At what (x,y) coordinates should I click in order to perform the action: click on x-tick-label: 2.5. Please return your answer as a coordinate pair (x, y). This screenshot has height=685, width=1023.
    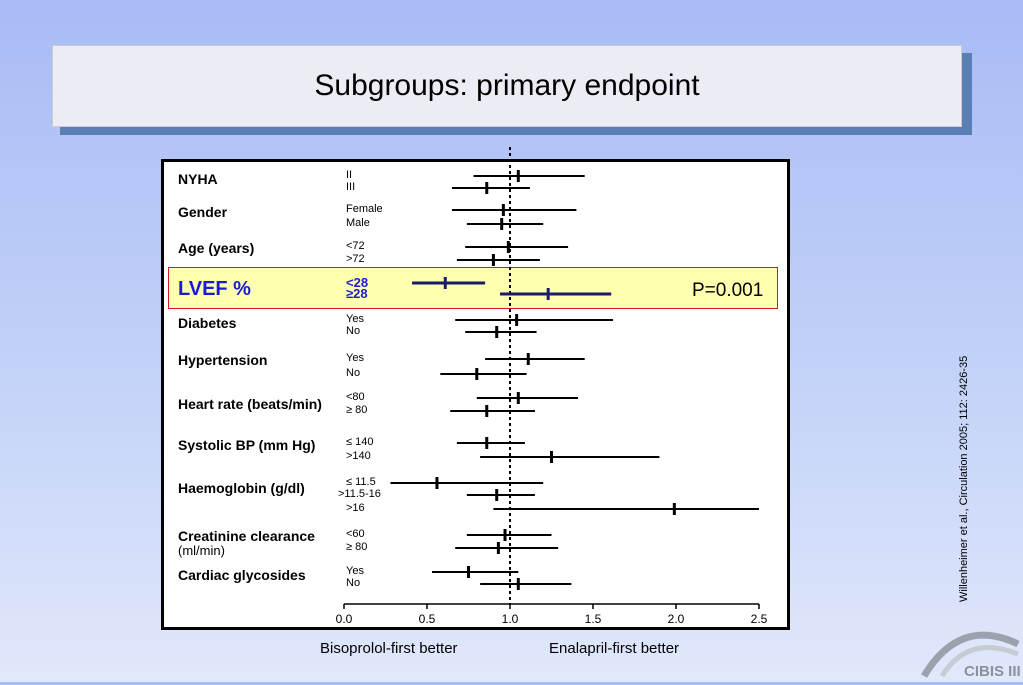
    Looking at the image, I should click on (759, 619).